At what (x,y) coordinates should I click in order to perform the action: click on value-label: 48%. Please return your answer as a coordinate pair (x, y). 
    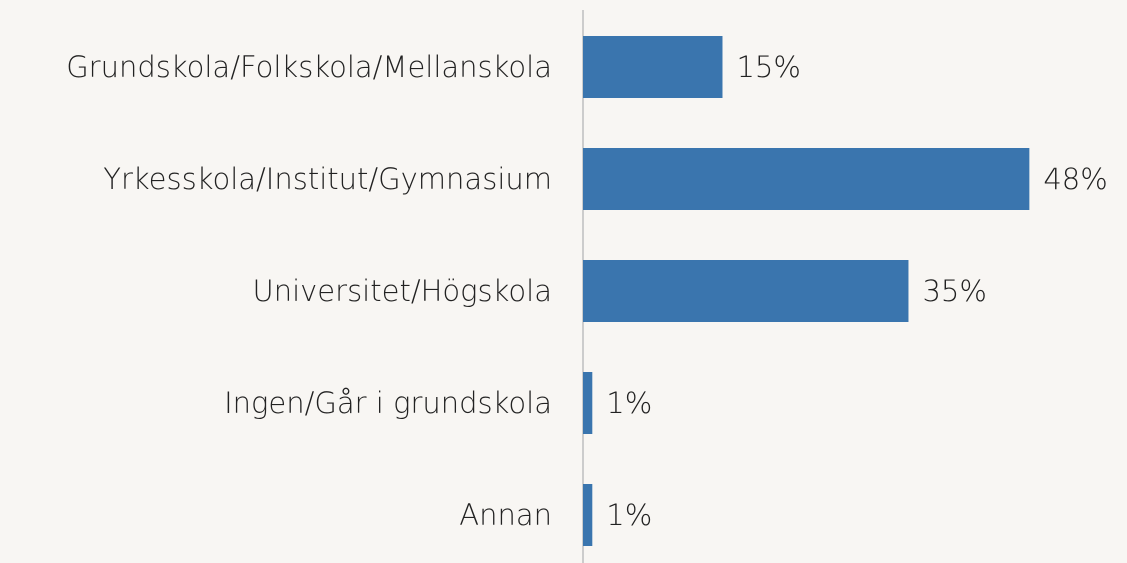
    Looking at the image, I should click on (1075, 179).